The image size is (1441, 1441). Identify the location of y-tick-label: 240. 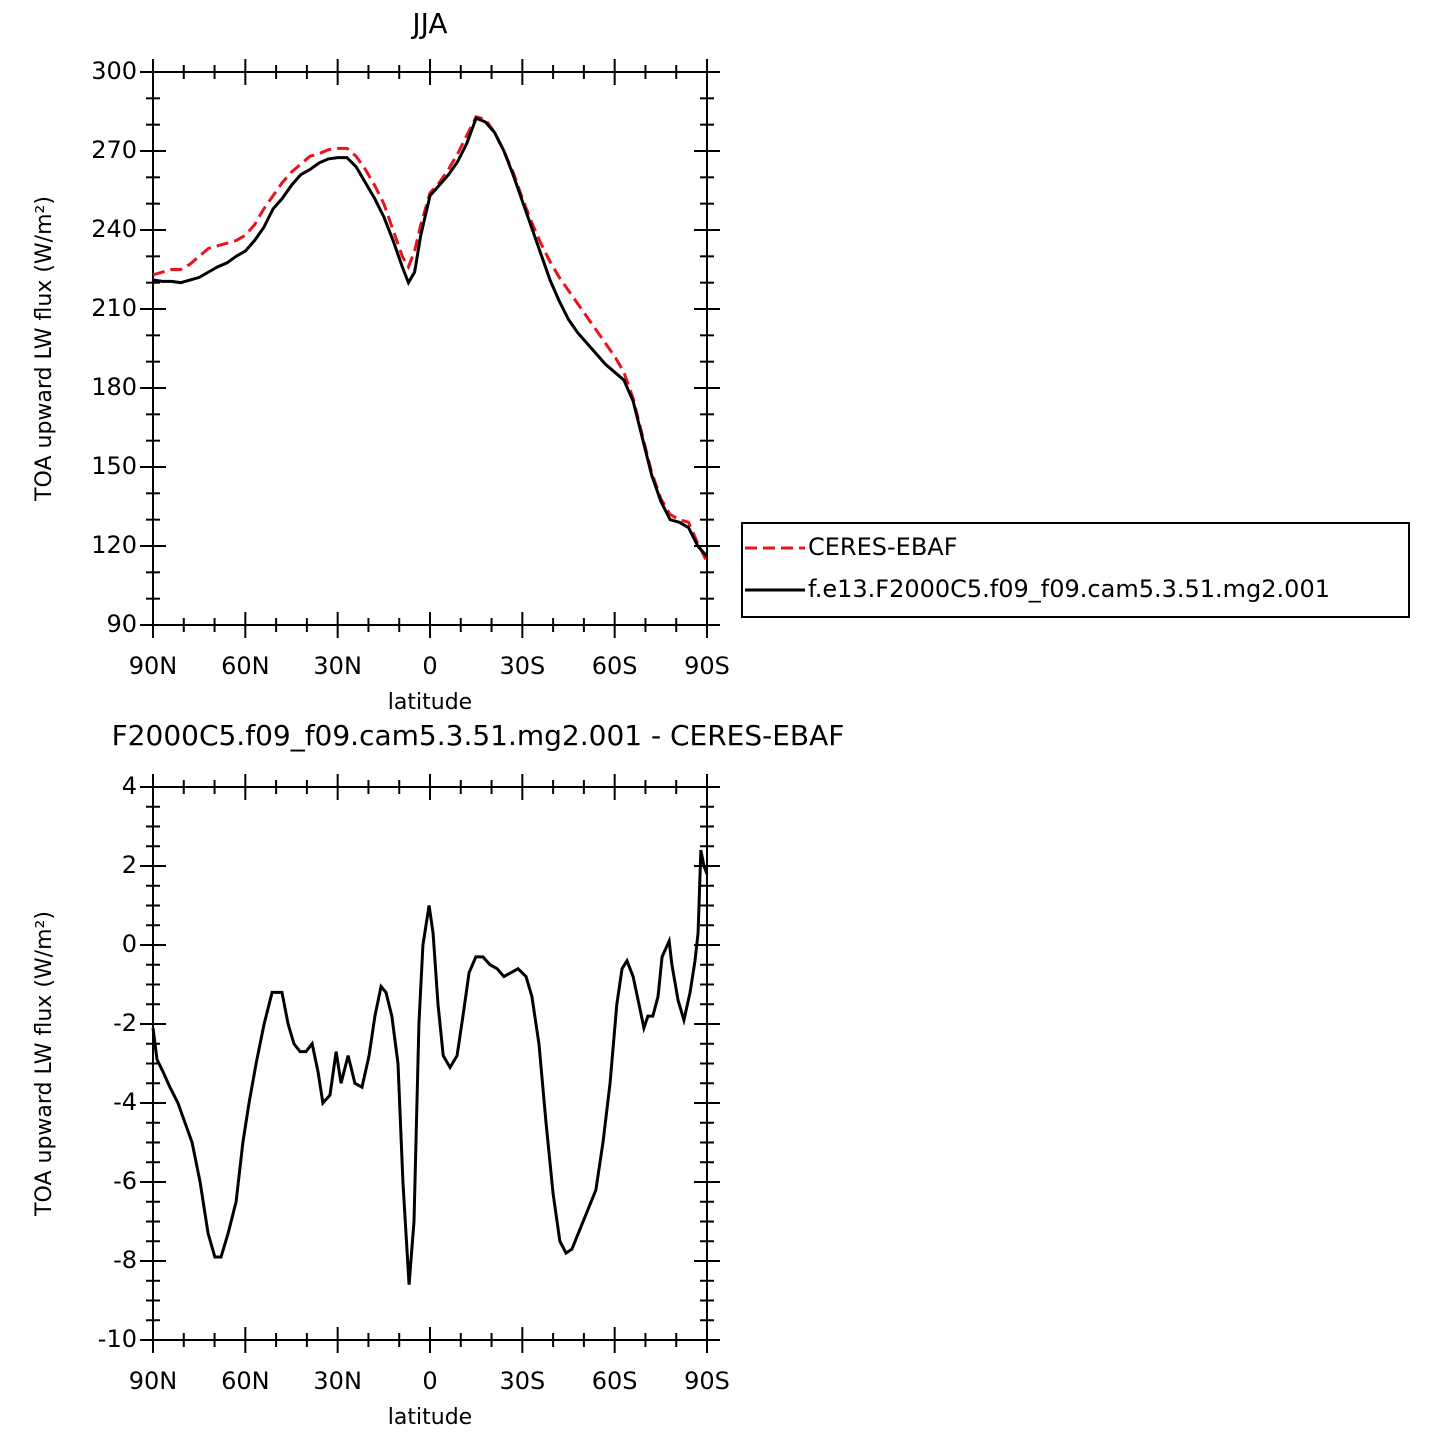
(114, 229).